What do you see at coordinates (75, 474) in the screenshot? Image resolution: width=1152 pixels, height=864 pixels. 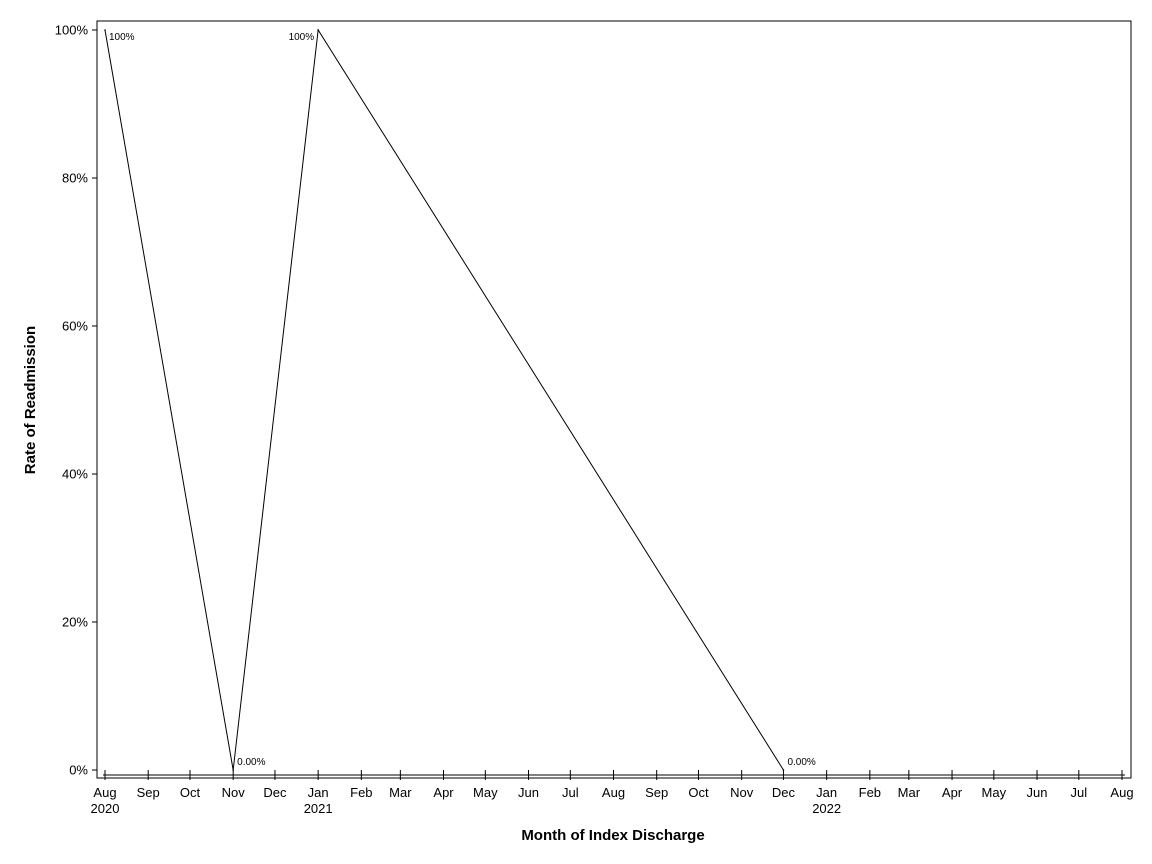 I see `y-tick-label: 40%` at bounding box center [75, 474].